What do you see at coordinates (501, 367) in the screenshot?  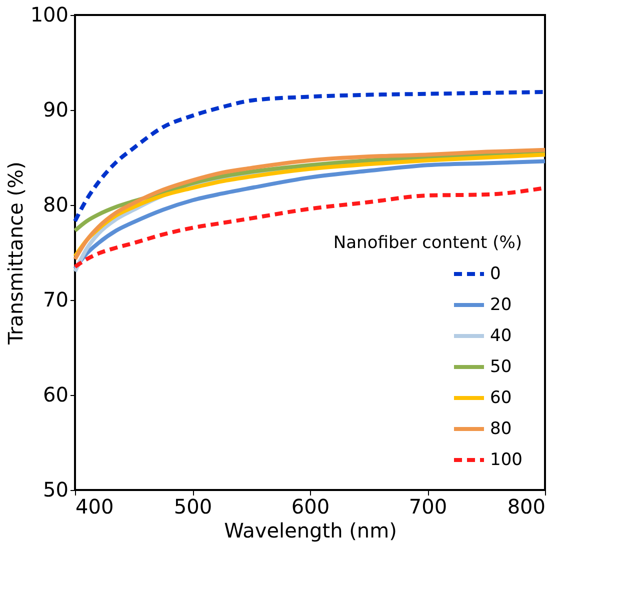 I see `legend-label: 50` at bounding box center [501, 367].